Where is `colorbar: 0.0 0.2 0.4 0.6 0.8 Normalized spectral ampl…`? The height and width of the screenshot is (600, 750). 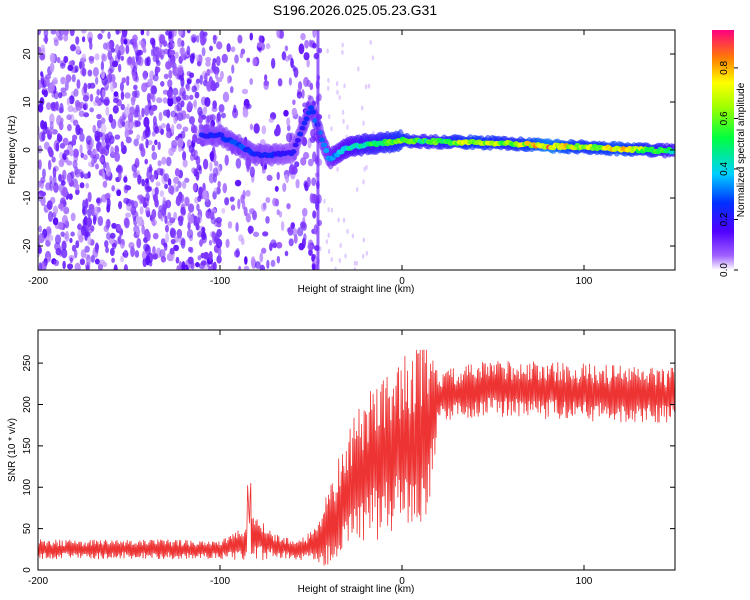 colorbar: 0.0 0.2 0.4 0.6 0.8 Normalized spectral ampl… is located at coordinates (729, 153).